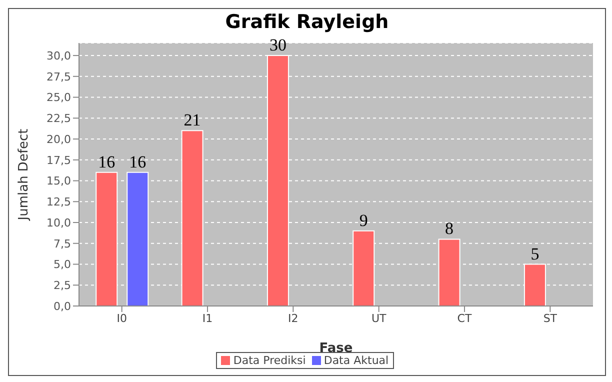  What do you see at coordinates (58, 119) in the screenshot?
I see `y-tick-label: 22,5` at bounding box center [58, 119].